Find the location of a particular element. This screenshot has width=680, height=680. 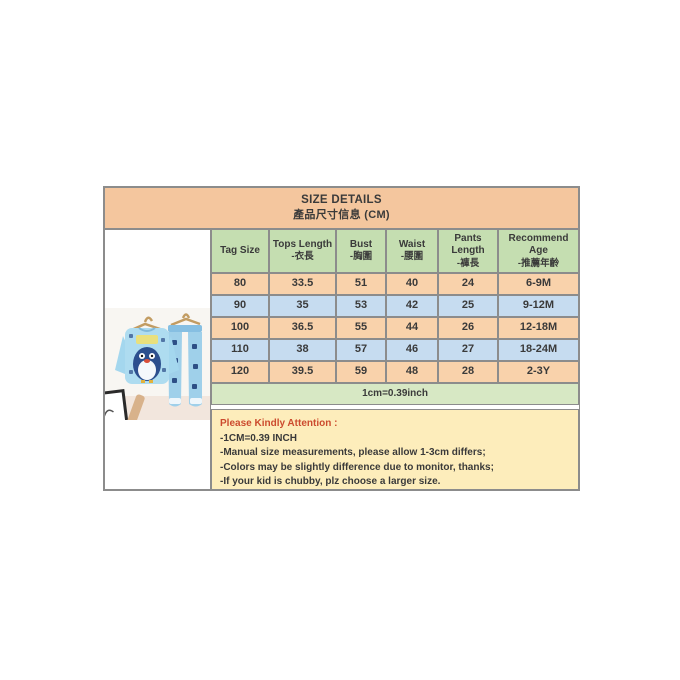

spacer is located at coordinates (395, 407).